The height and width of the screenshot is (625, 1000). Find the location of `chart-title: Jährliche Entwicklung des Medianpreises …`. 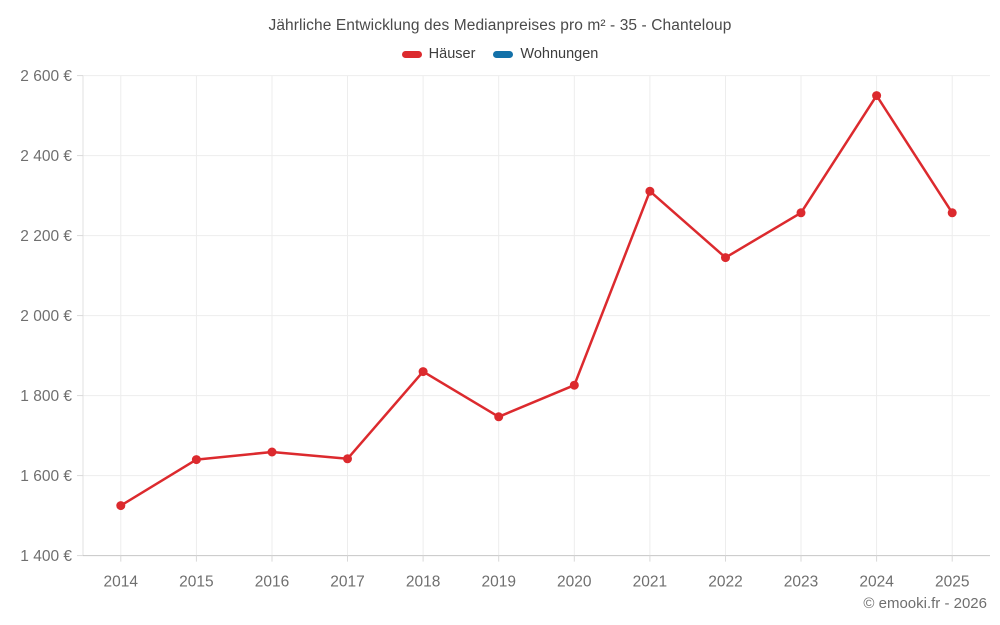

chart-title: Jährliche Entwicklung des Medianpreises … is located at coordinates (500, 25).